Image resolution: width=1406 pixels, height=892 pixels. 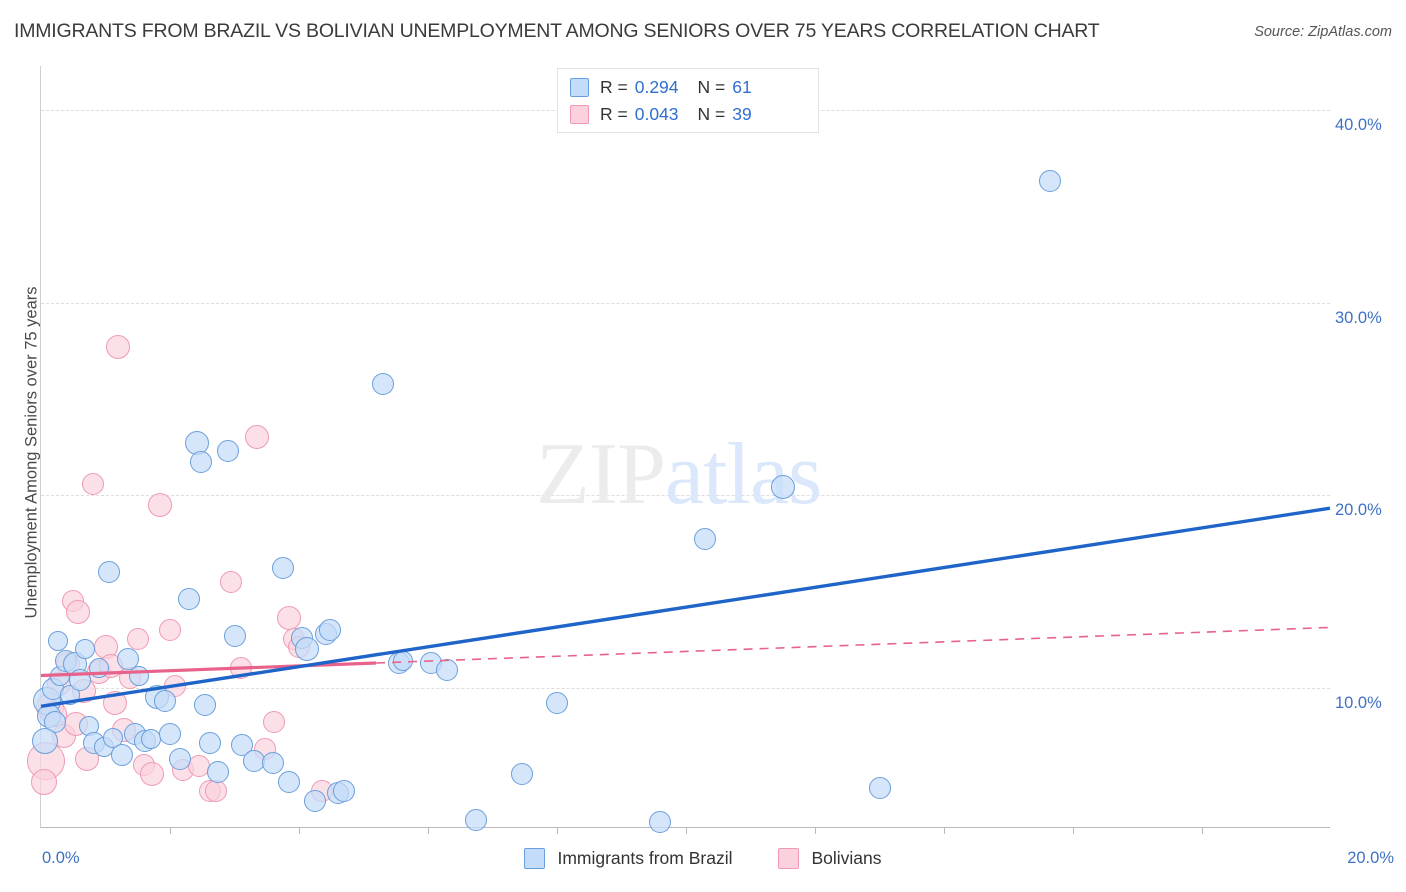 What do you see at coordinates (579, 114) in the screenshot?
I see `stats-swatch-pink-icon` at bounding box center [579, 114].